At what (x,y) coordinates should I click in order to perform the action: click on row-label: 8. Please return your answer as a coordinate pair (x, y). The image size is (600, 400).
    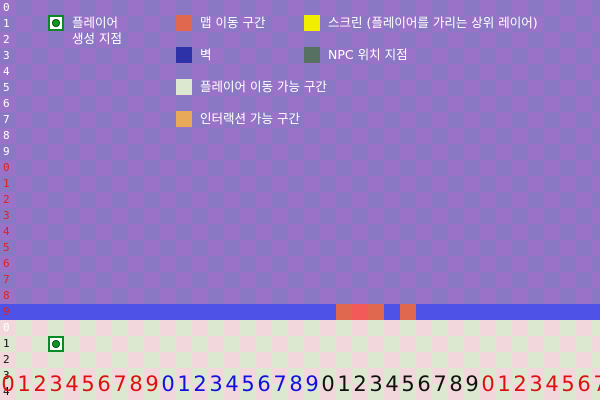
    Looking at the image, I should click on (6, 135).